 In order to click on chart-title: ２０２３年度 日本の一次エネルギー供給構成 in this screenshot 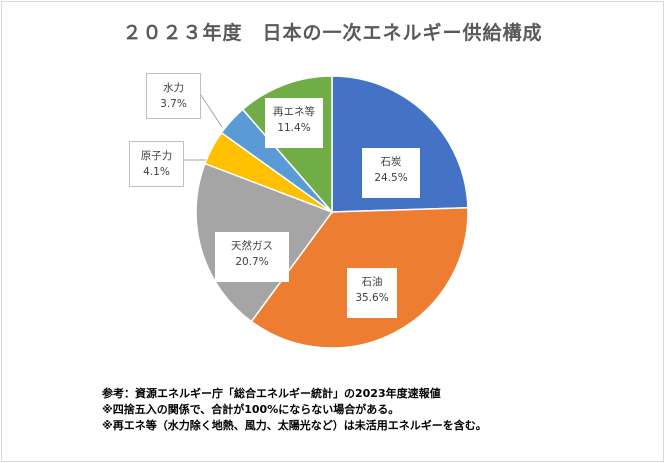, I will do `click(332, 33)`.